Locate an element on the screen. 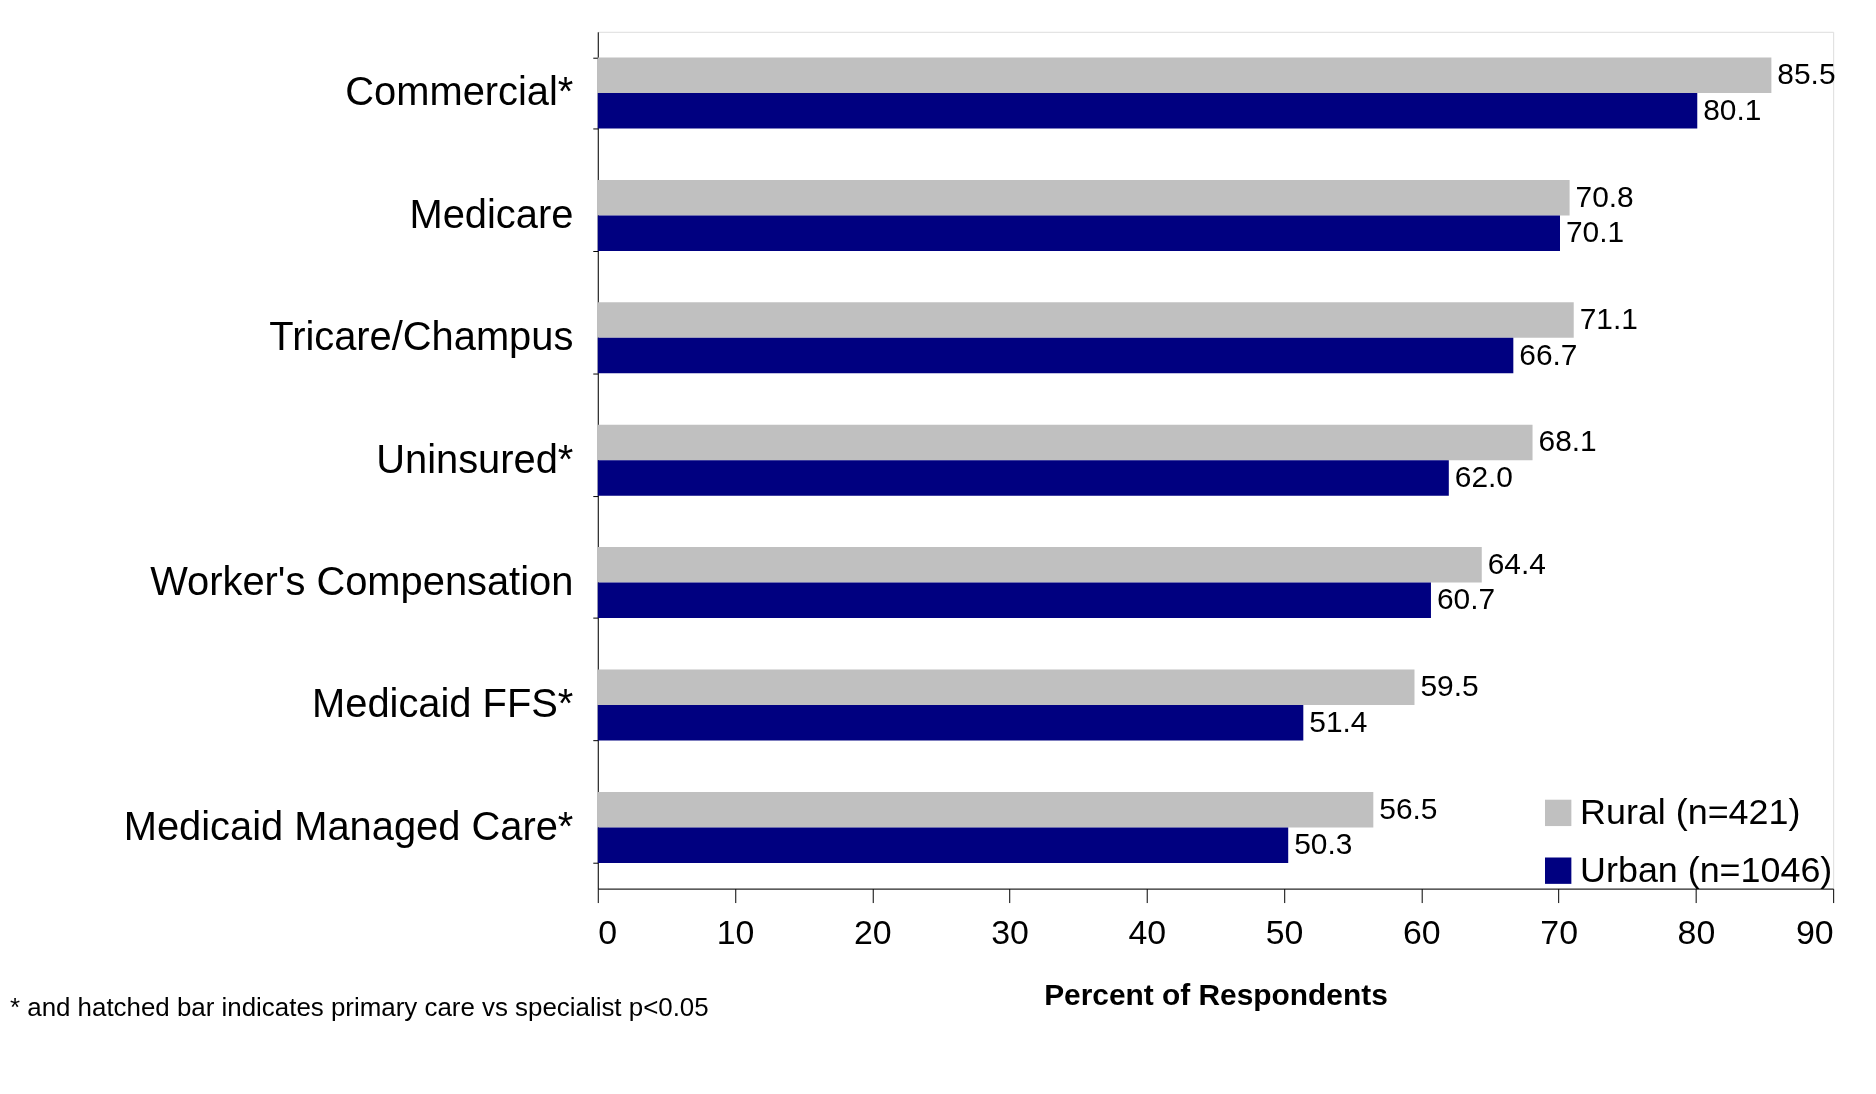 The width and height of the screenshot is (1876, 1094). y-tick-label: Medicare is located at coordinates (491, 213).